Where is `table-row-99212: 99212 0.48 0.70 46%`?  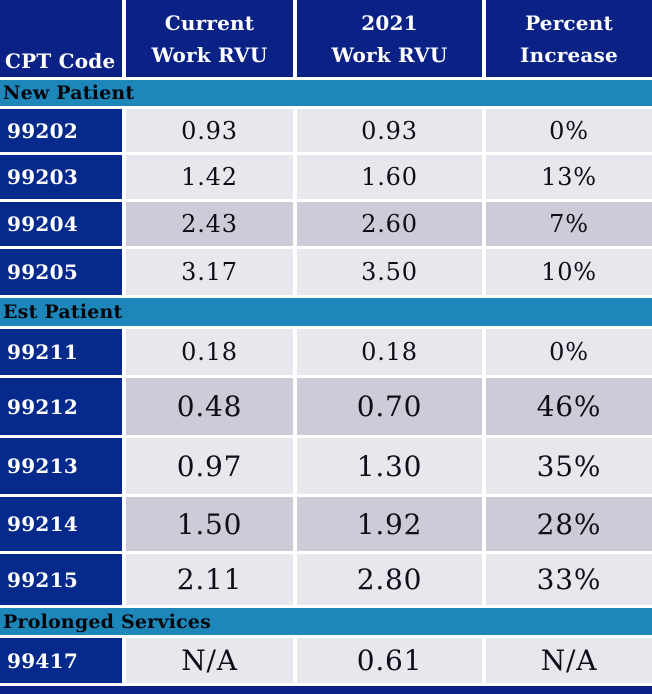
table-row-99212: 99212 0.48 0.70 46% is located at coordinates (326, 406).